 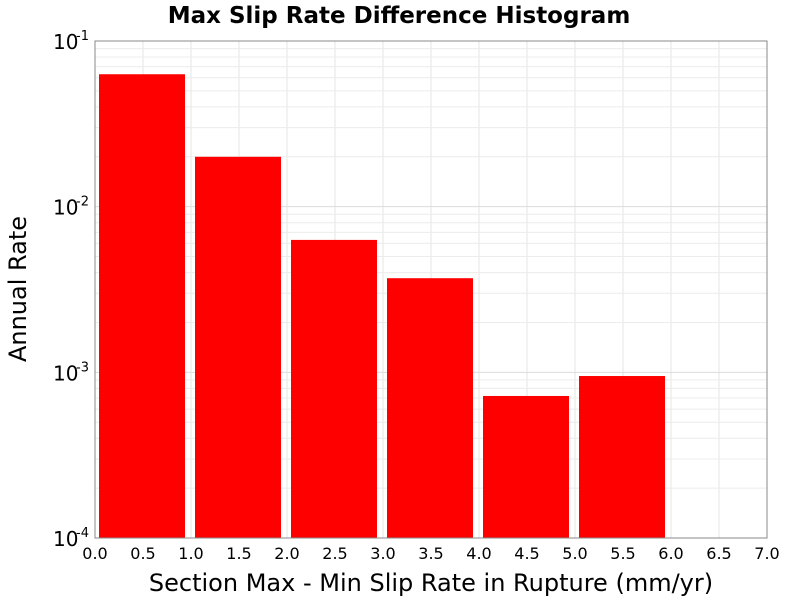 I want to click on y-tick-exponent: -1, so click(x=82, y=36).